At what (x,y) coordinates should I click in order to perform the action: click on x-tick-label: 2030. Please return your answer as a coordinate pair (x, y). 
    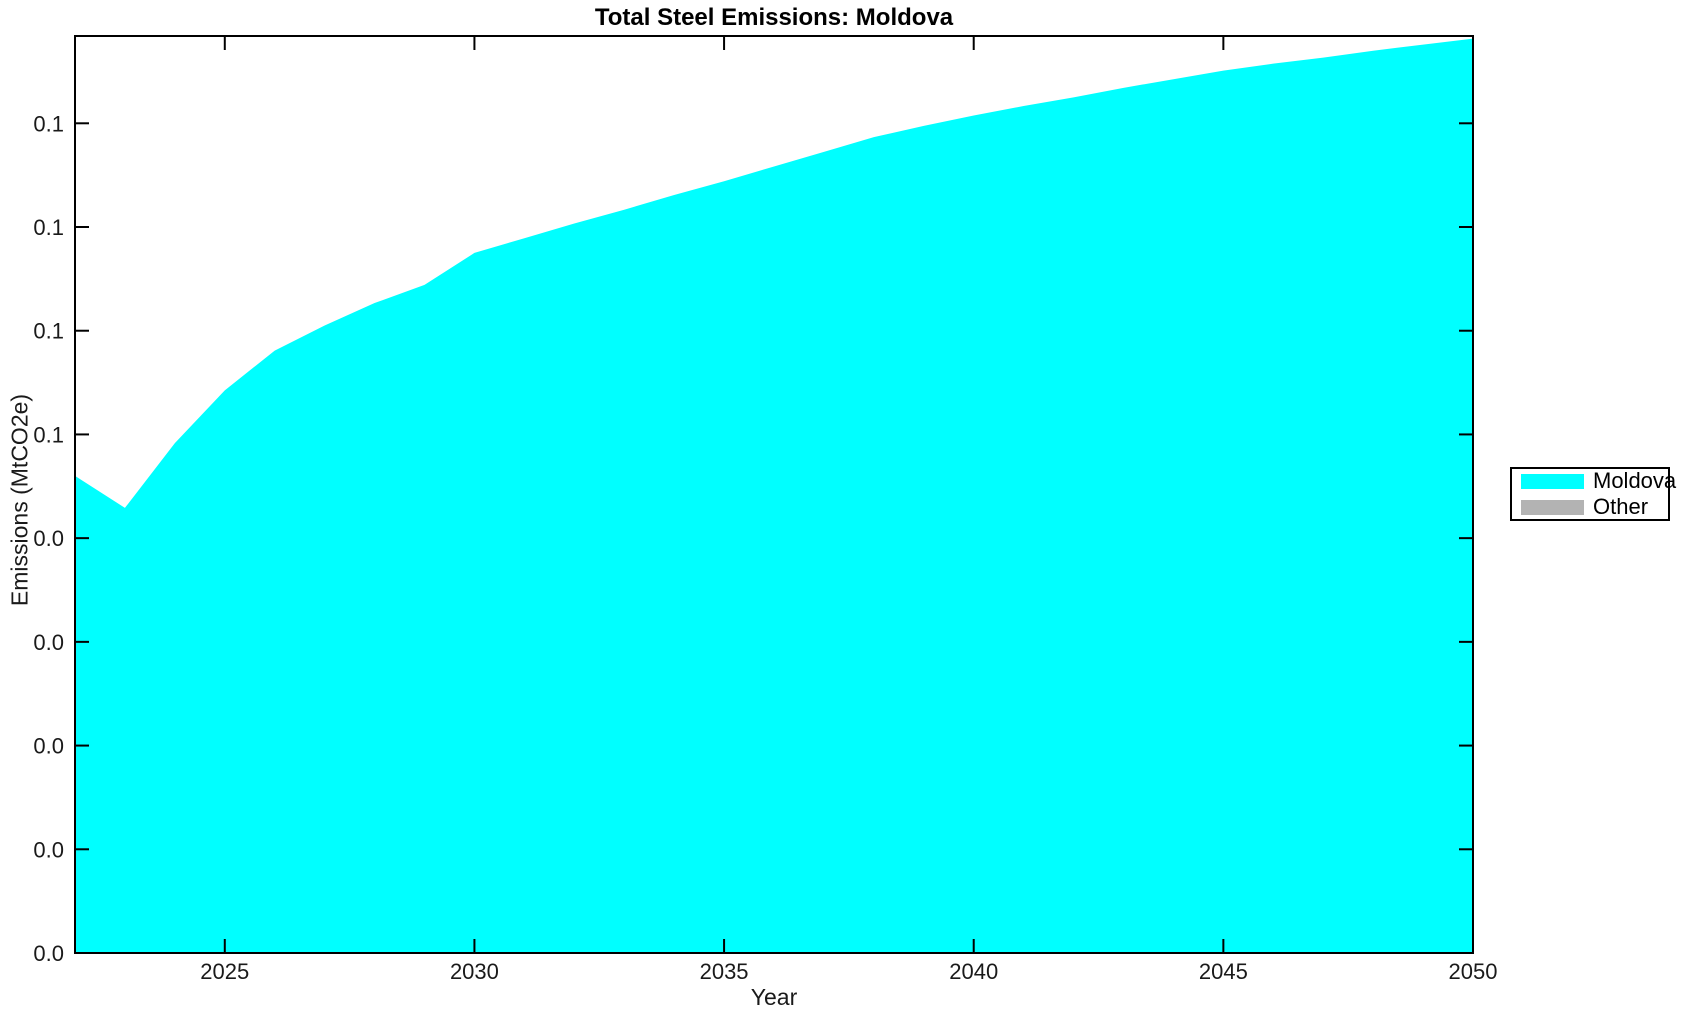
    Looking at the image, I should click on (474, 971).